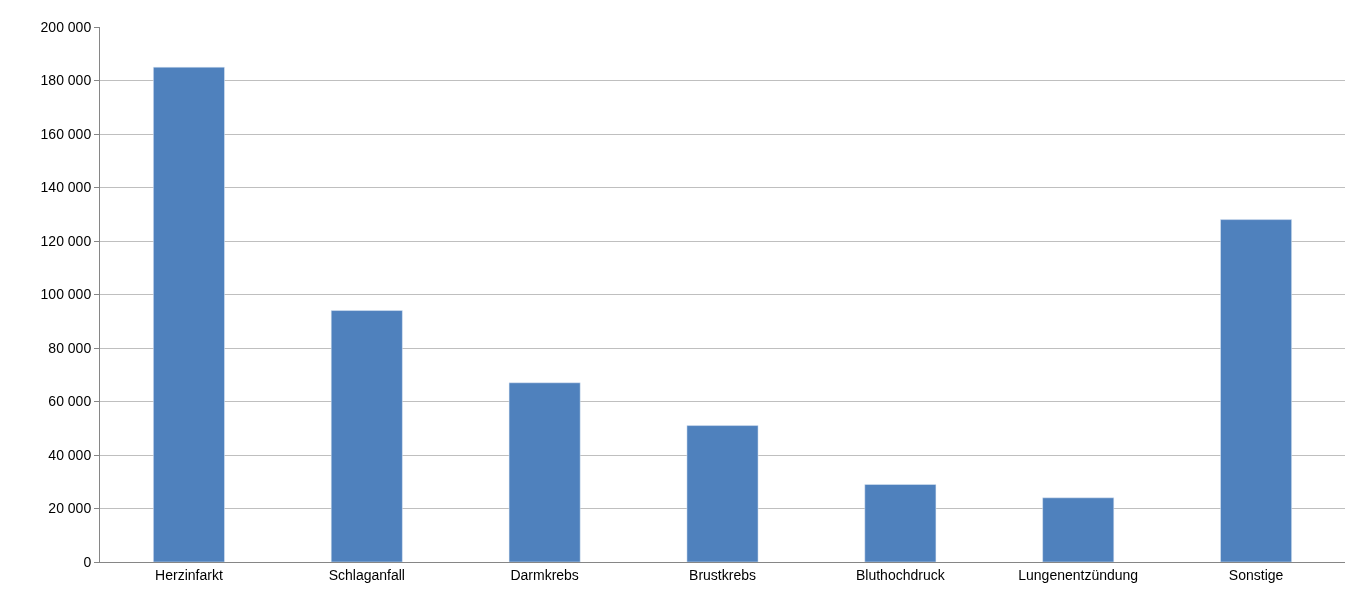 This screenshot has width=1370, height=606. What do you see at coordinates (1078, 574) in the screenshot?
I see `x-tick-label: Lungenentzündung` at bounding box center [1078, 574].